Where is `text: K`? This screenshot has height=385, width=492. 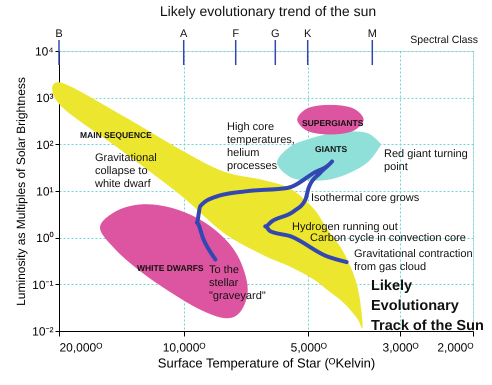 text: K is located at coordinates (308, 34).